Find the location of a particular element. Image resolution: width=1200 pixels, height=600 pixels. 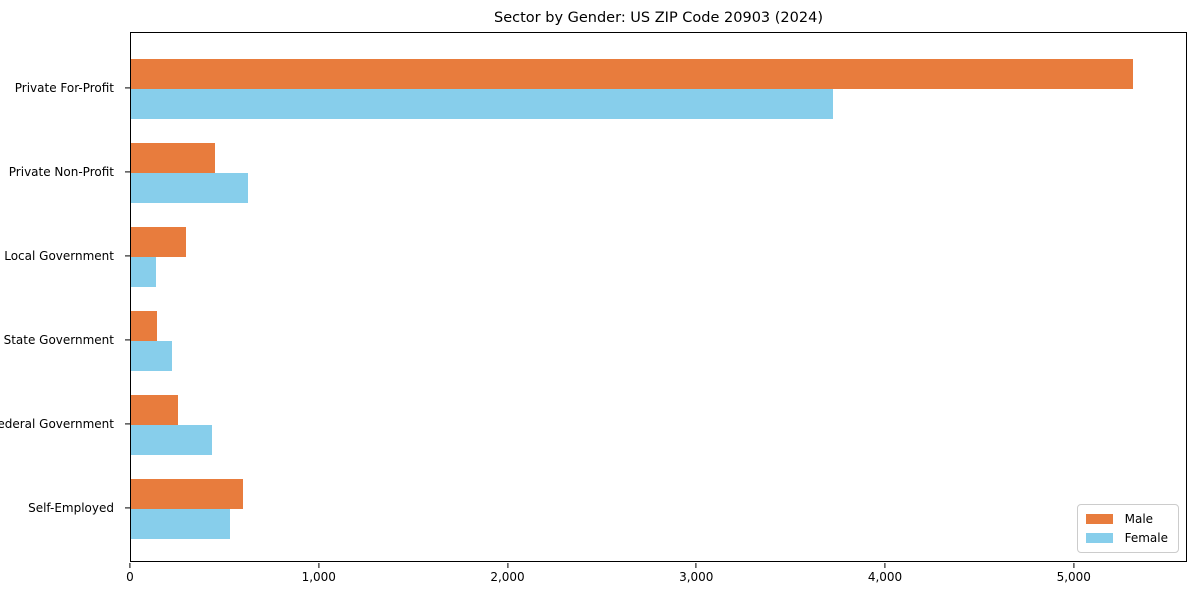

bar-male-state-government is located at coordinates (144, 326).